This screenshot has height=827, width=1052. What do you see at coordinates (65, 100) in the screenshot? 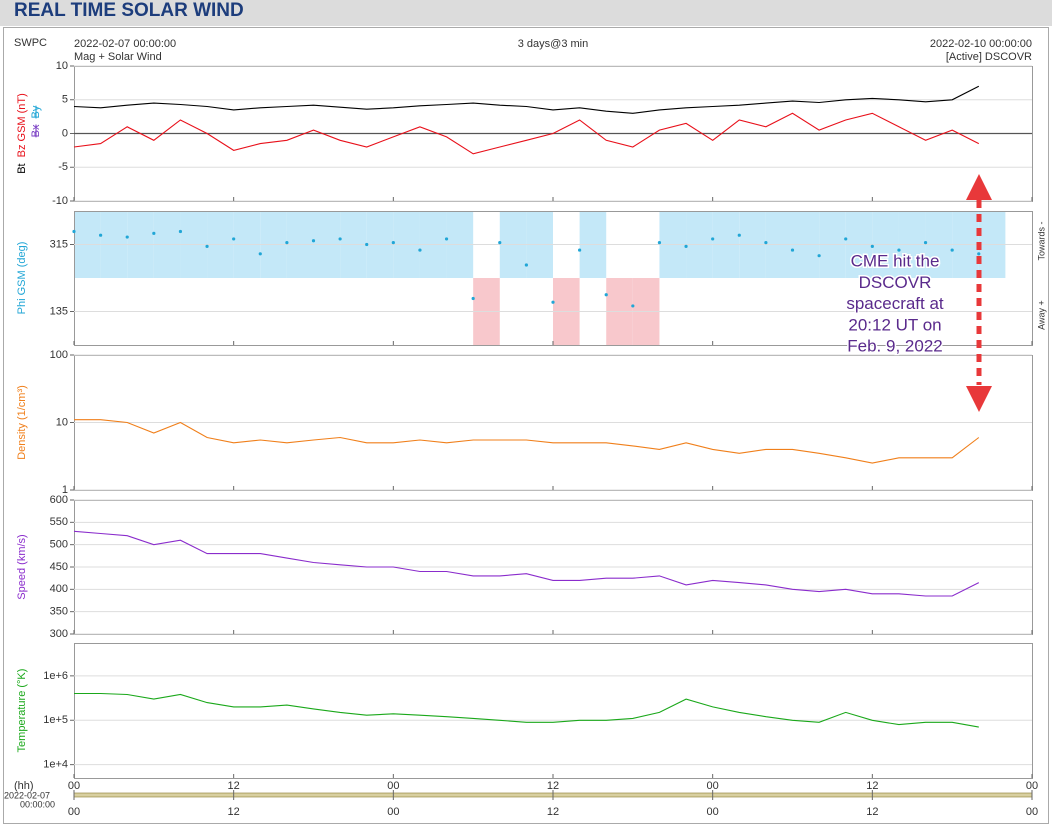
I see `y-tick-label: 5` at bounding box center [65, 100].